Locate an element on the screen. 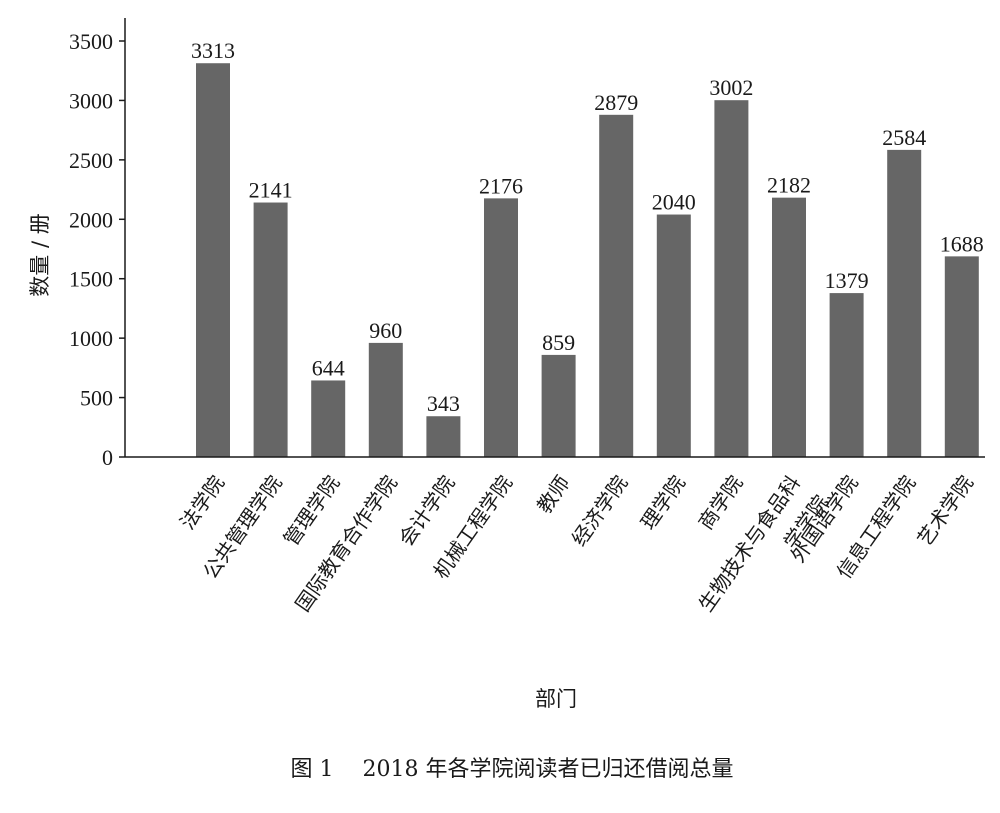  x-axis-title: 部门 is located at coordinates (556, 699).